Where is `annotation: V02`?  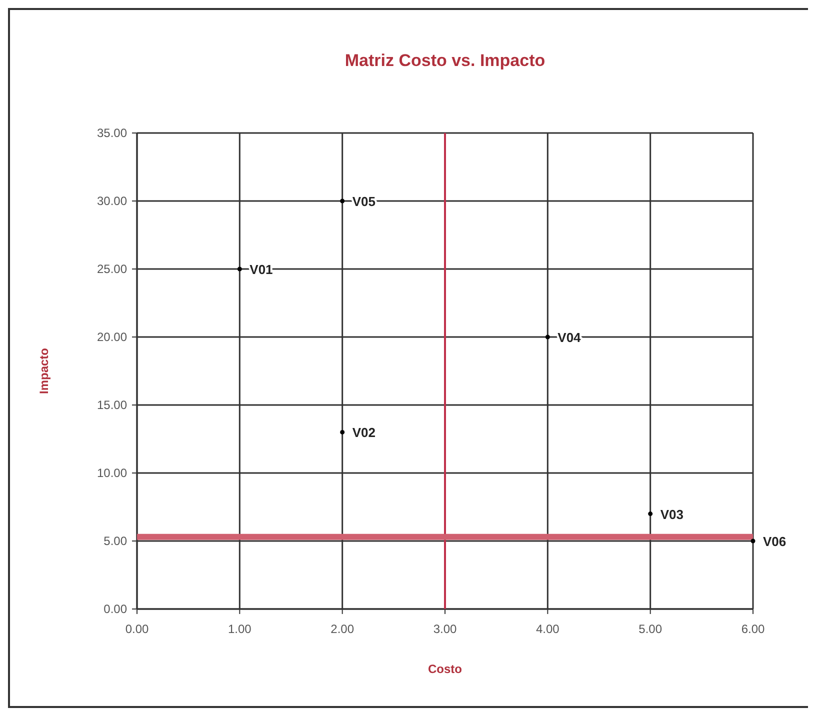
annotation: V02 is located at coordinates (364, 432).